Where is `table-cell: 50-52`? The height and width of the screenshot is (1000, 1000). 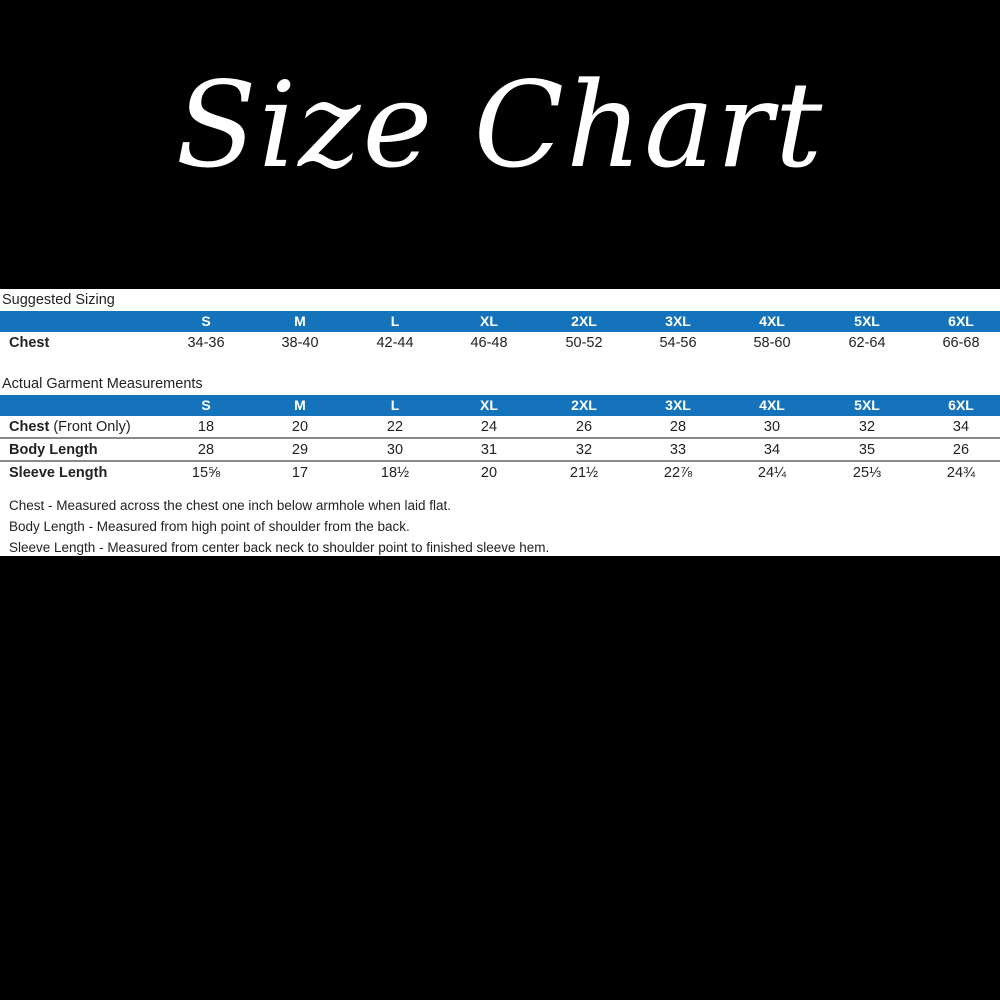
table-cell: 50-52 is located at coordinates (584, 343).